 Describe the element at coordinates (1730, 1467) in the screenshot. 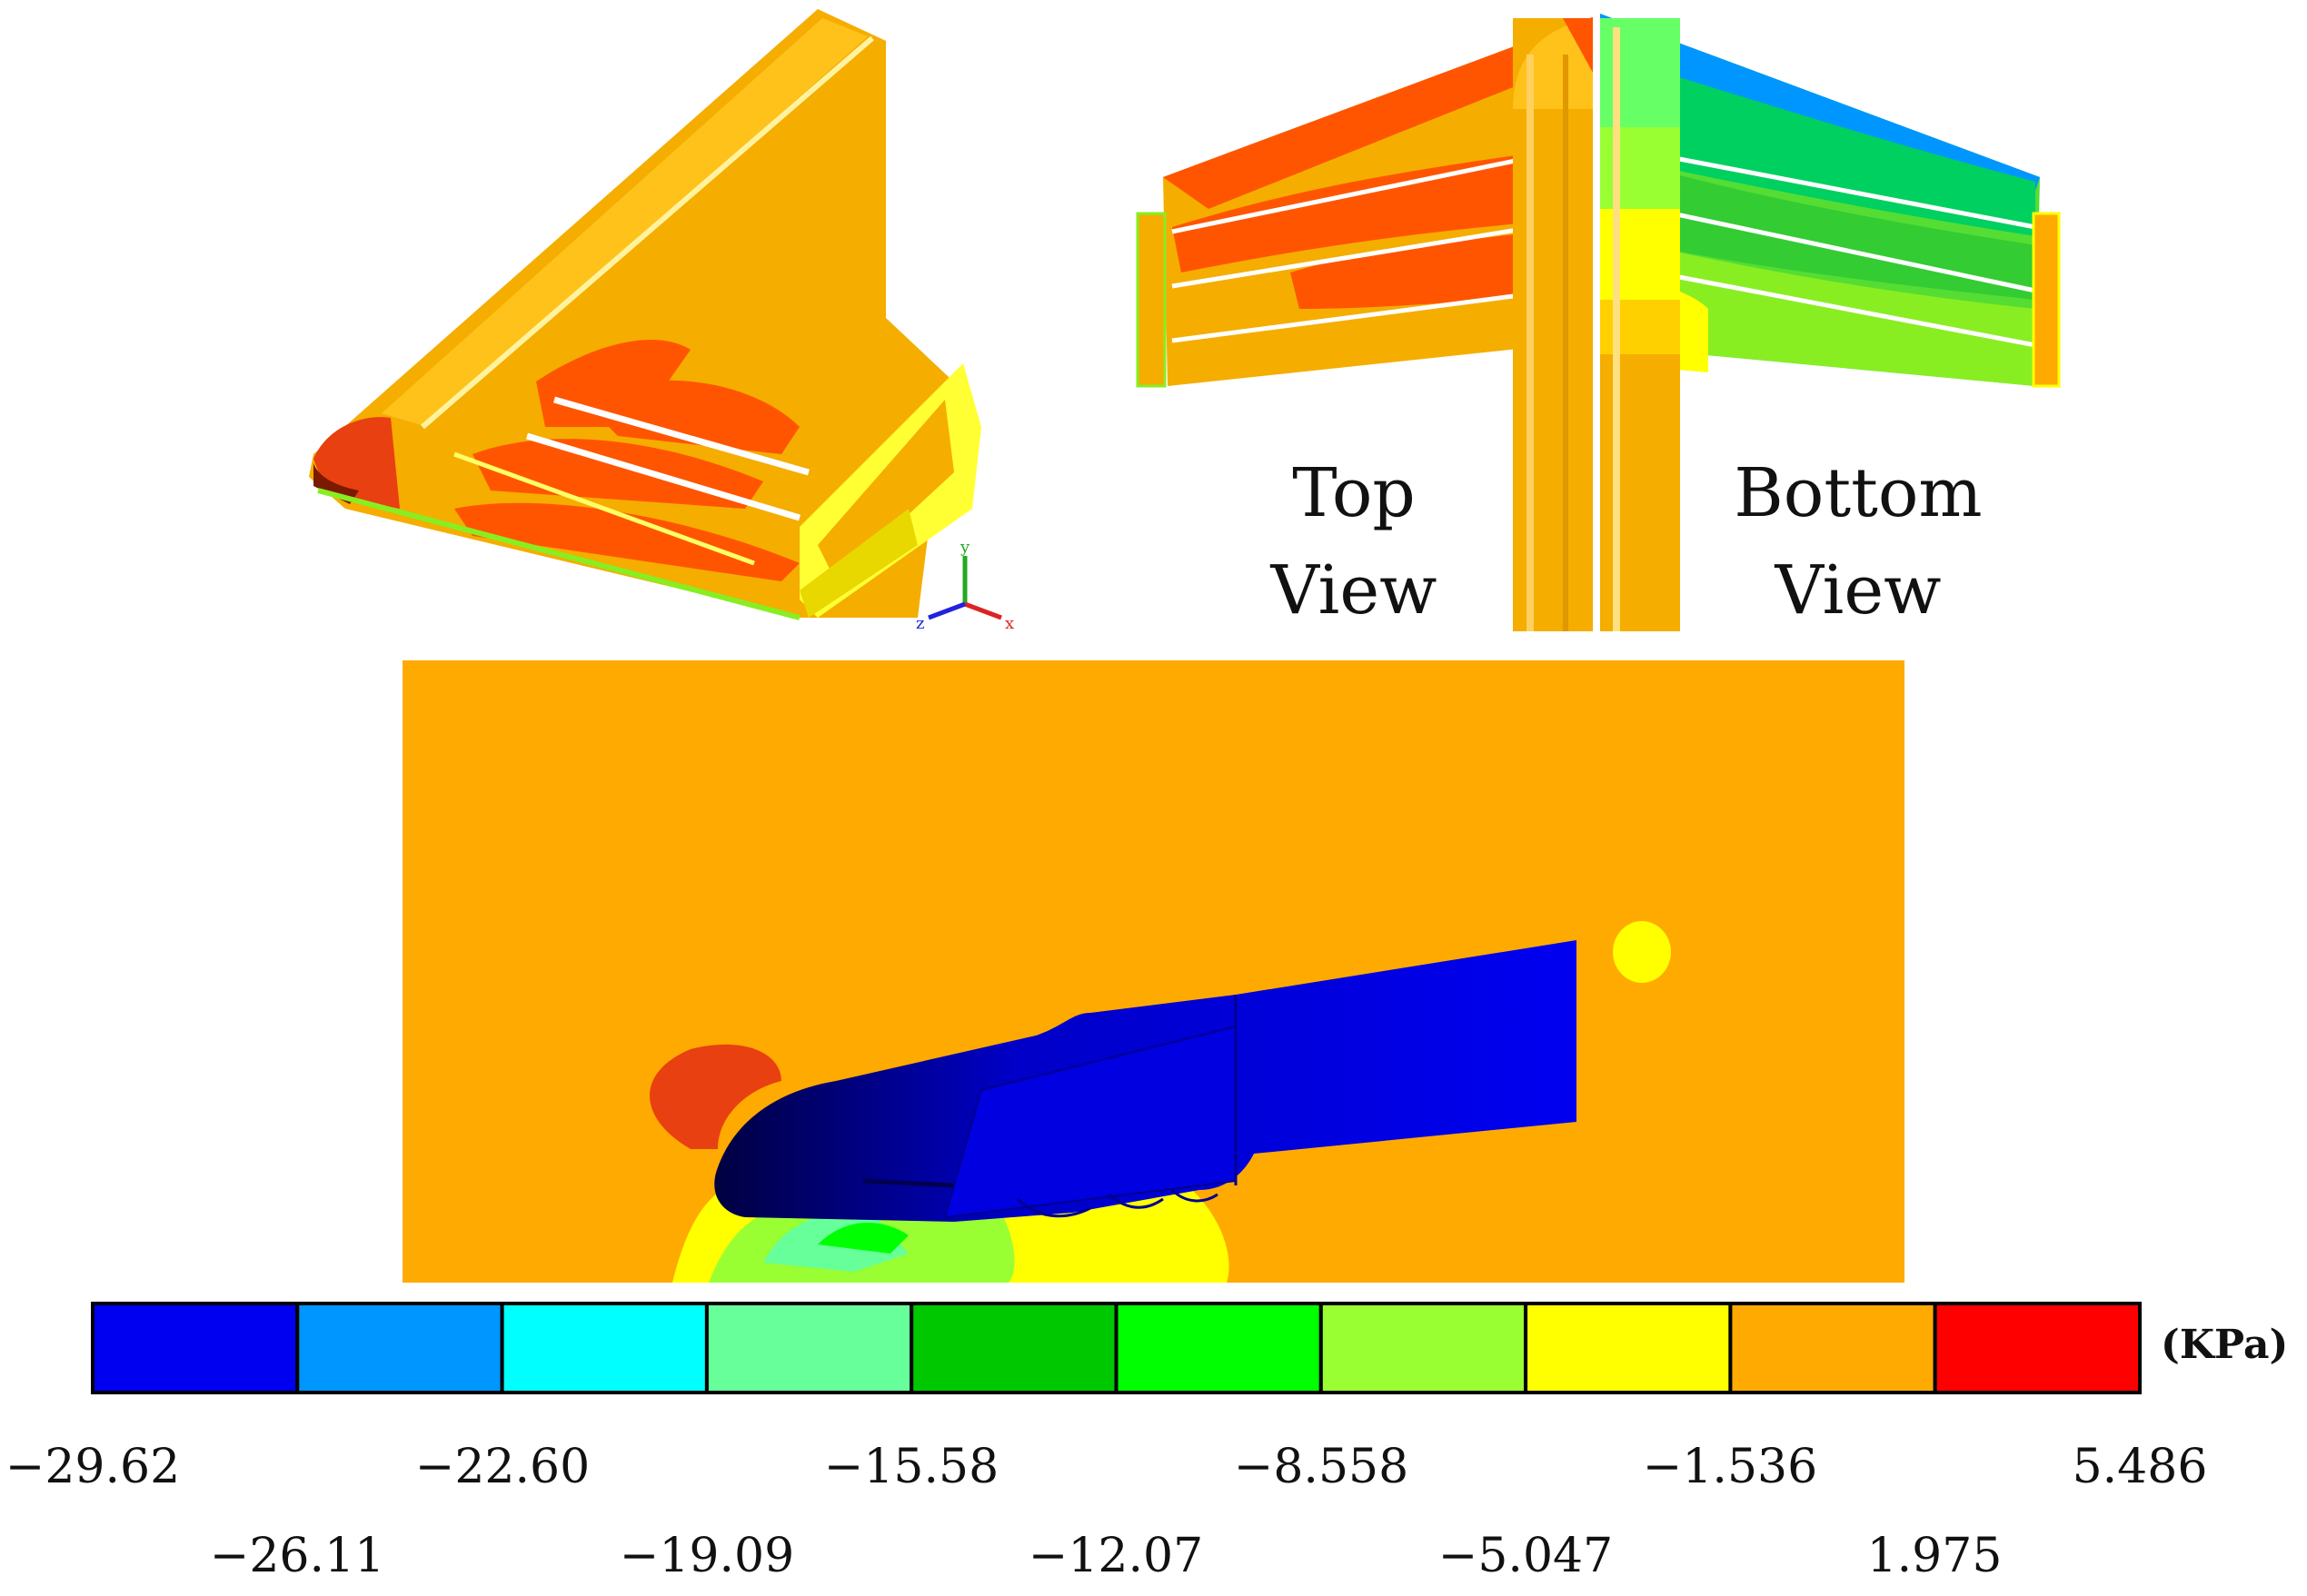

I see `colorbar-tick-label: −1.536` at that location.